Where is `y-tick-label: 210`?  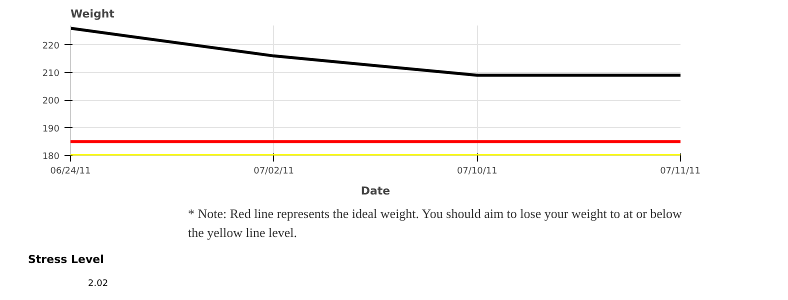 y-tick-label: 210 is located at coordinates (51, 74).